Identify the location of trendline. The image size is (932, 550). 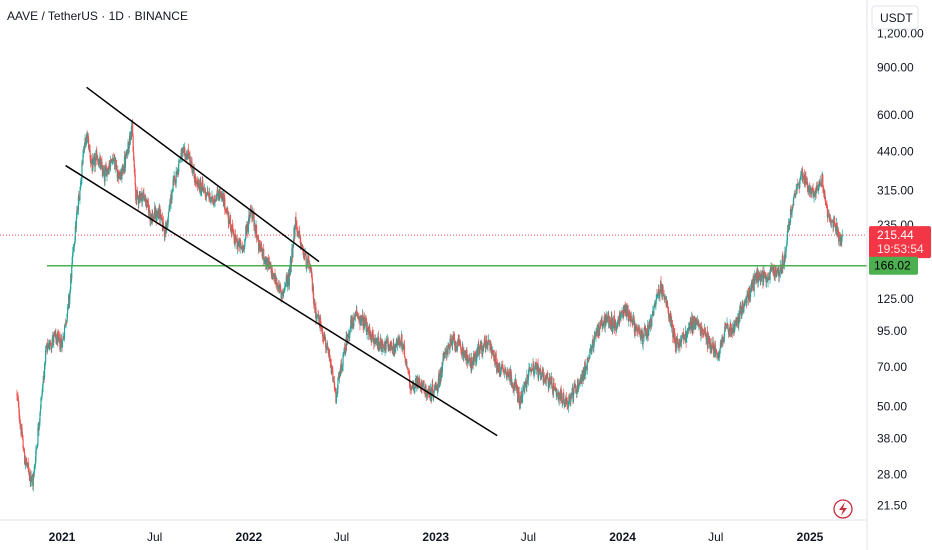
(203, 174).